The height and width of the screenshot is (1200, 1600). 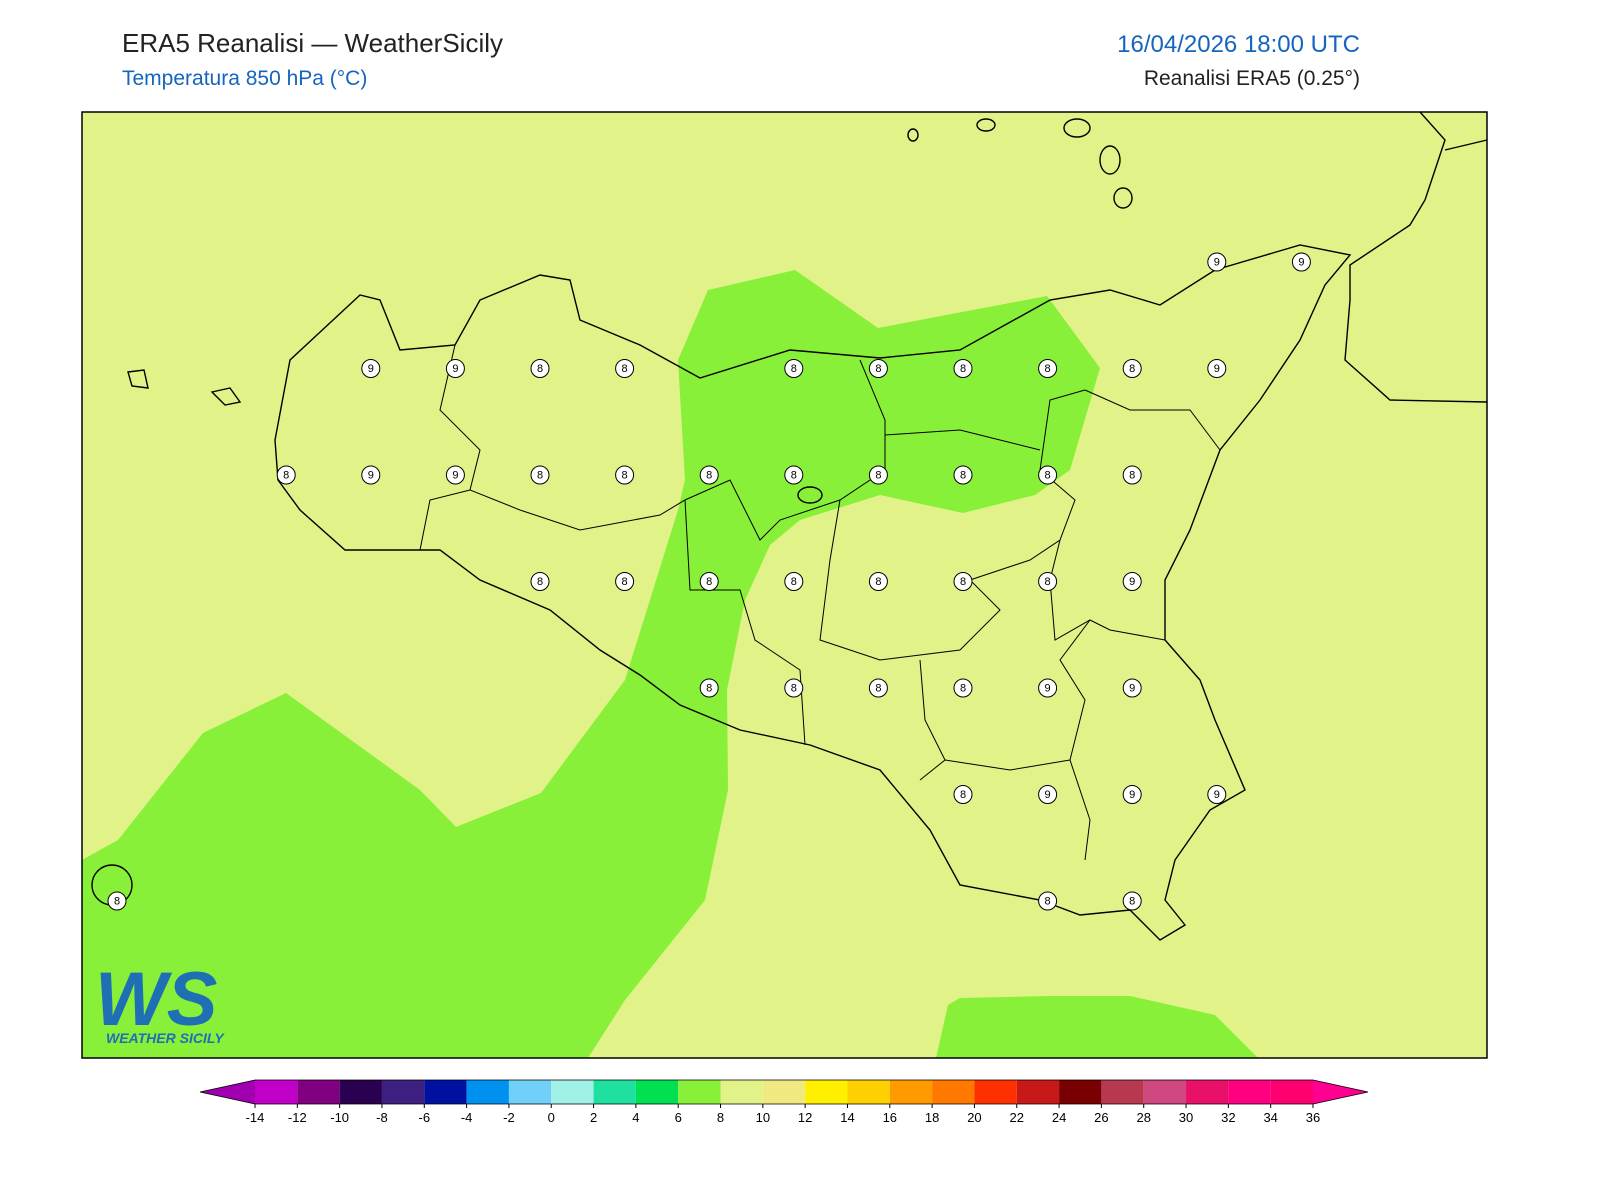 What do you see at coordinates (551, 1117) in the screenshot?
I see `colorbar-tick-label: 0` at bounding box center [551, 1117].